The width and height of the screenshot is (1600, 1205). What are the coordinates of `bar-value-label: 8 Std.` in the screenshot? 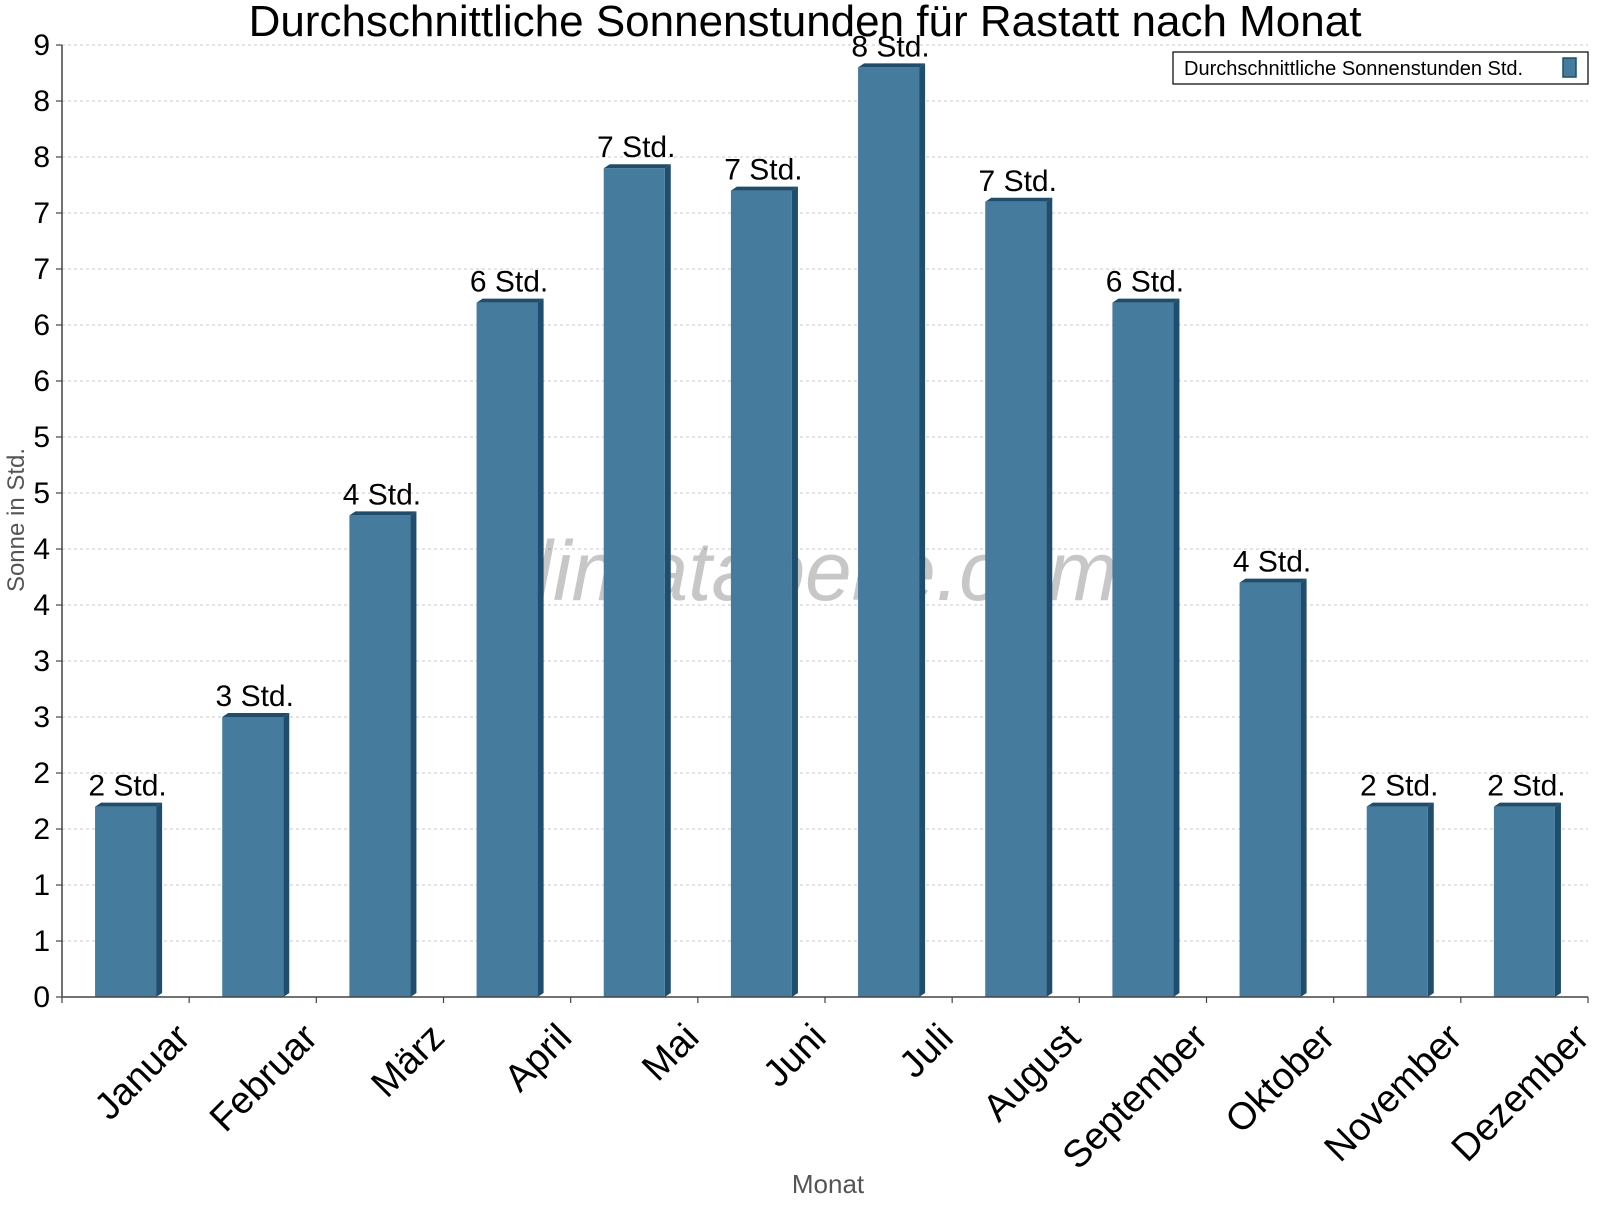 It's located at (890, 46).